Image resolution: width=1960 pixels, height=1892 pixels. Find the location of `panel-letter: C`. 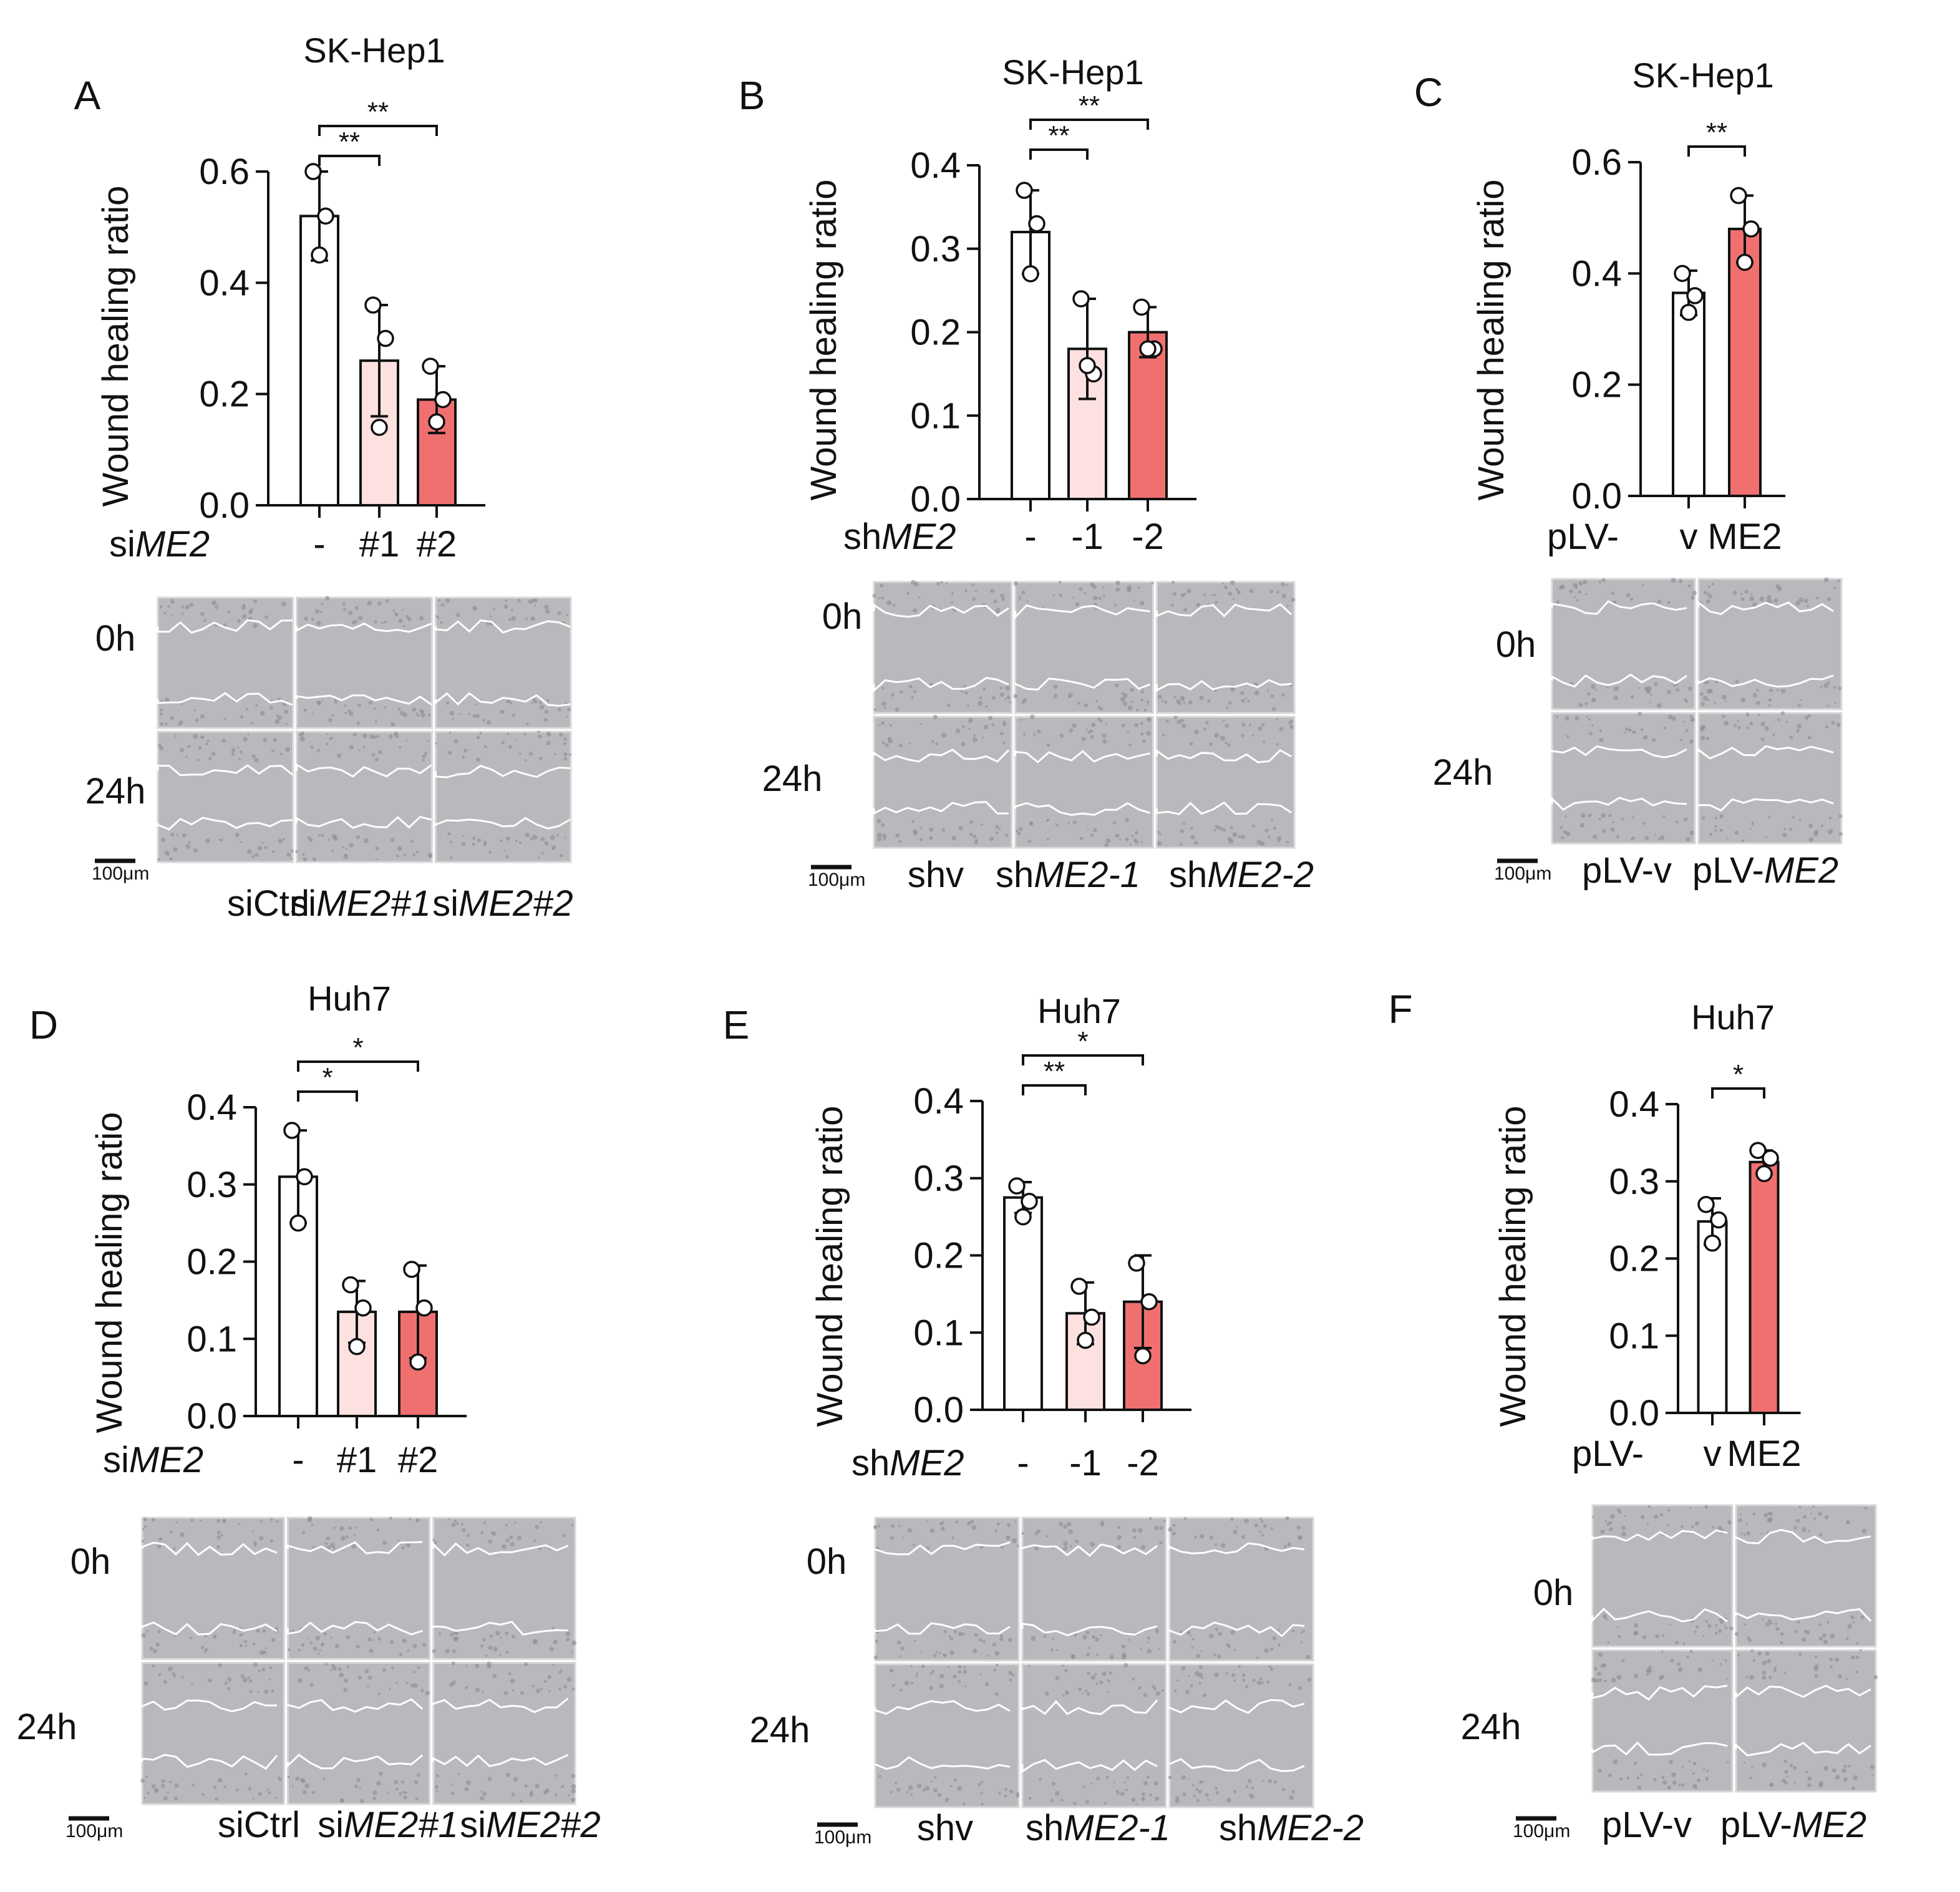

panel-letter: C is located at coordinates (1428, 93).